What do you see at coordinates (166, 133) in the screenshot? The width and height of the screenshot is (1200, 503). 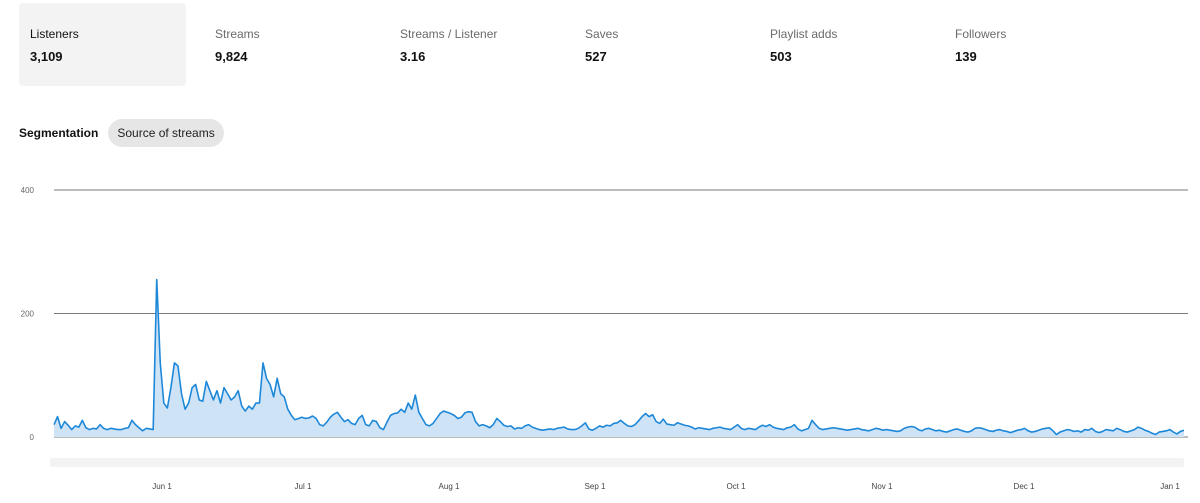 I see `source-of-streams-chip: Source of streams` at bounding box center [166, 133].